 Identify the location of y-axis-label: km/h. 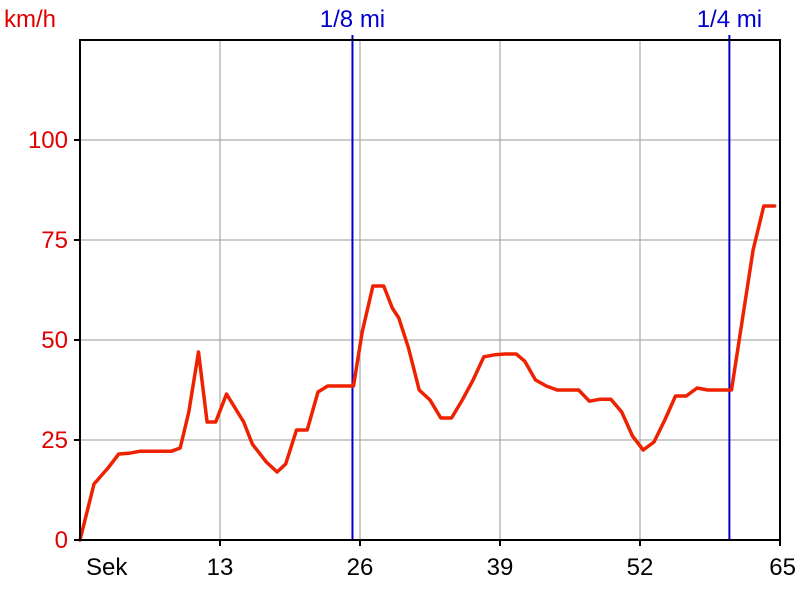
(30, 19).